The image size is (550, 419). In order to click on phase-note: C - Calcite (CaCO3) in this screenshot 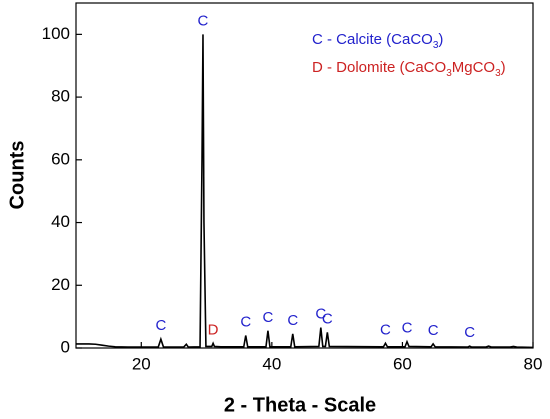, I will do `click(377, 41)`.